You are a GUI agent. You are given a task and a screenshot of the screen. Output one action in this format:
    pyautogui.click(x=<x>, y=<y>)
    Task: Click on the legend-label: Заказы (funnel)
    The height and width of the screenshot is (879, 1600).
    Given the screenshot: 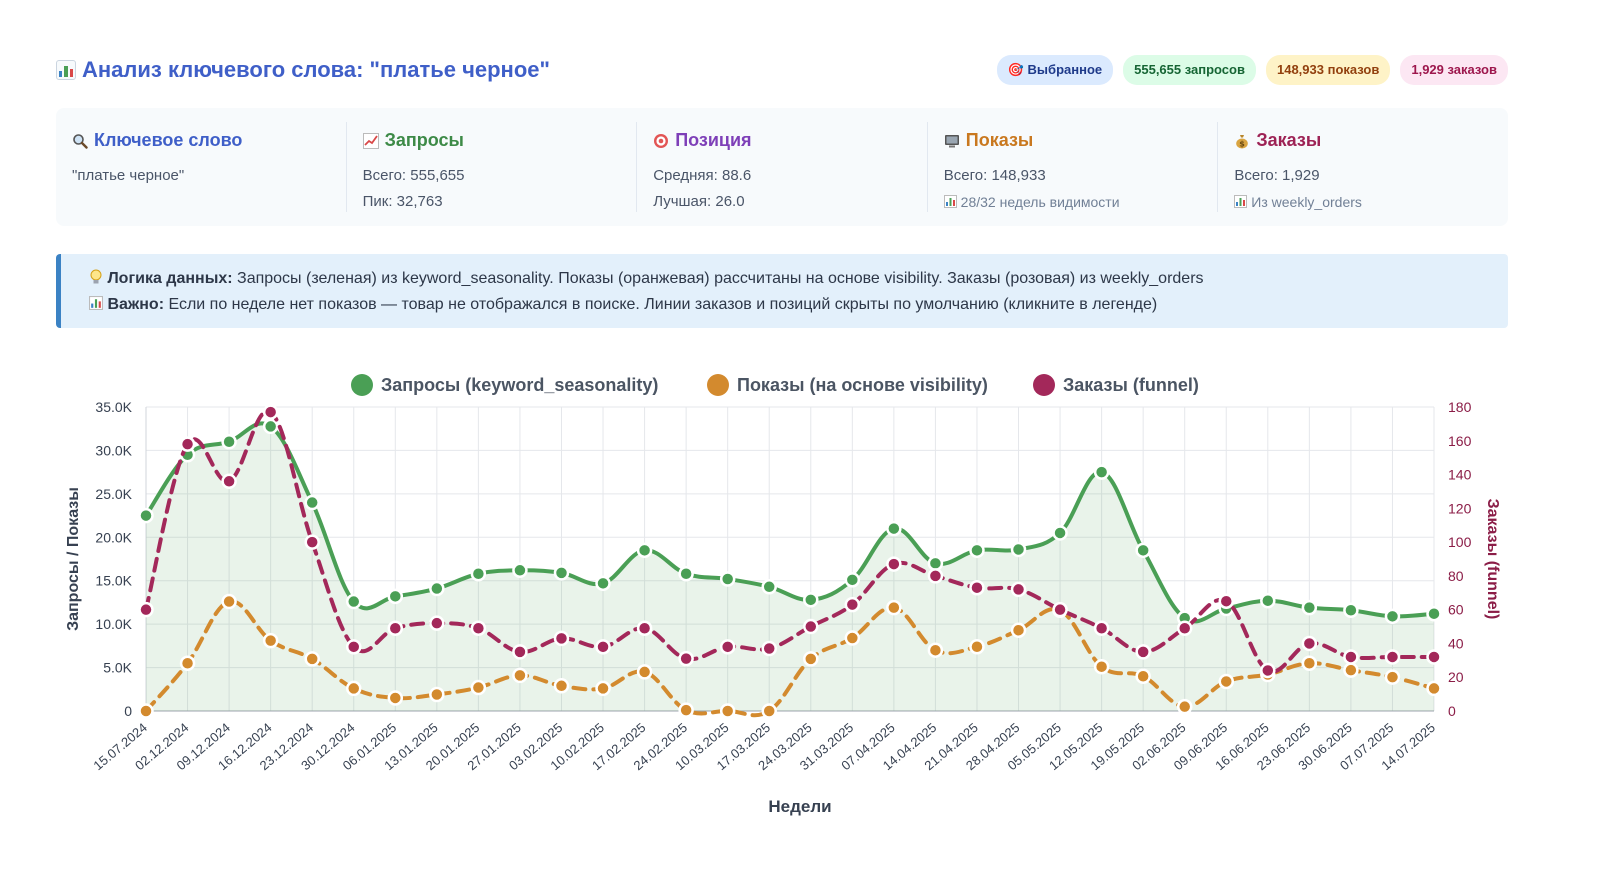 What is the action you would take?
    pyautogui.click(x=1131, y=385)
    